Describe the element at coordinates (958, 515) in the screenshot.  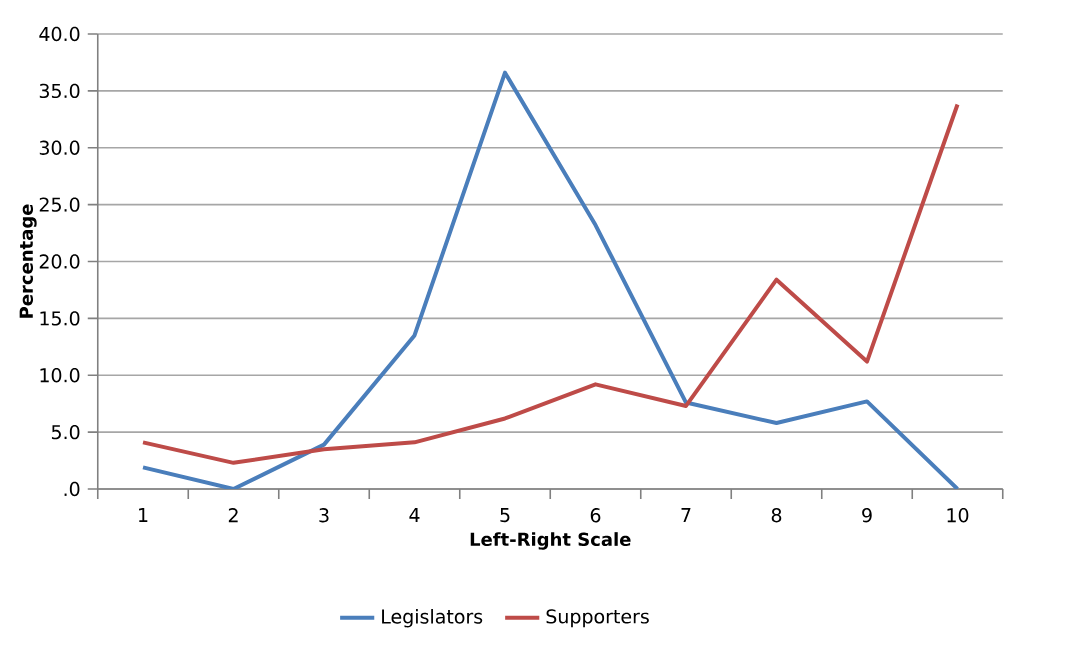
I see `x-tick-label: 10` at that location.